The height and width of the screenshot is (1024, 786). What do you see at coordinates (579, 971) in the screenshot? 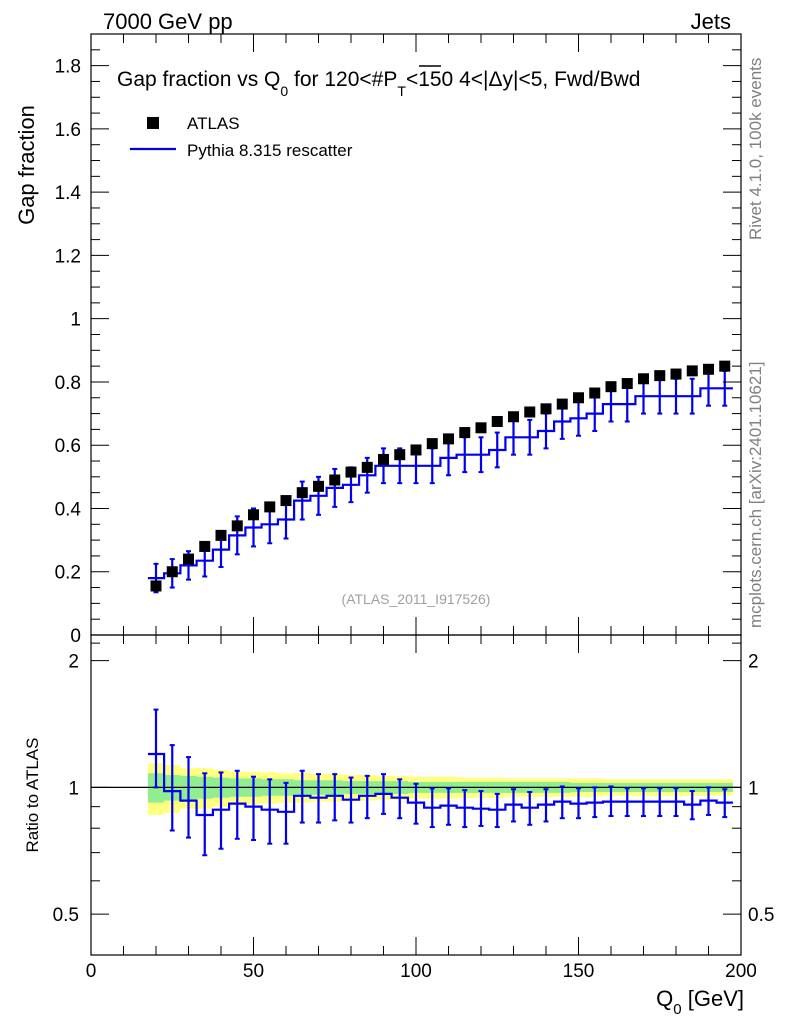
I see `x-tick-label: 150` at bounding box center [579, 971].